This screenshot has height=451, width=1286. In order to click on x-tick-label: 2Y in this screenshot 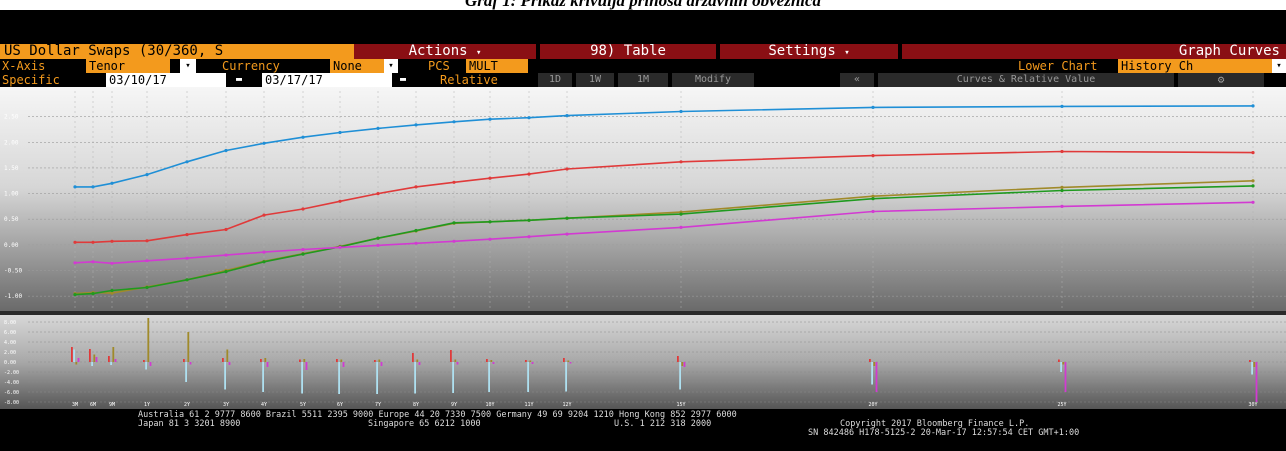, I will do `click(187, 405)`.